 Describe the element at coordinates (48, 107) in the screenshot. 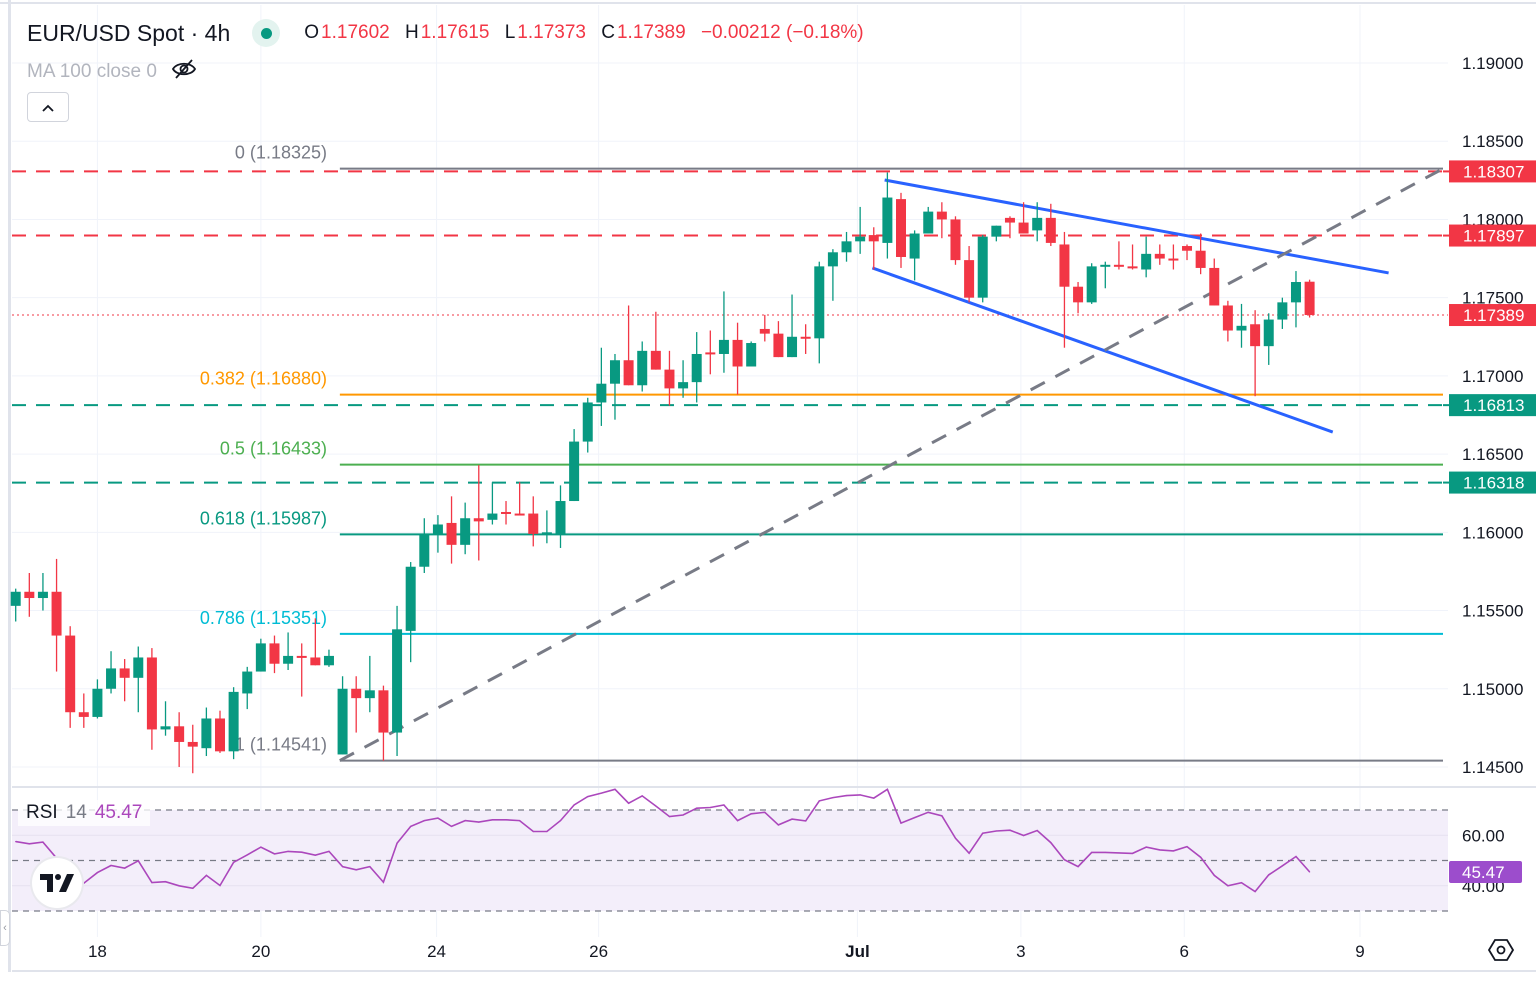

I see `collapse-legend-button` at that location.